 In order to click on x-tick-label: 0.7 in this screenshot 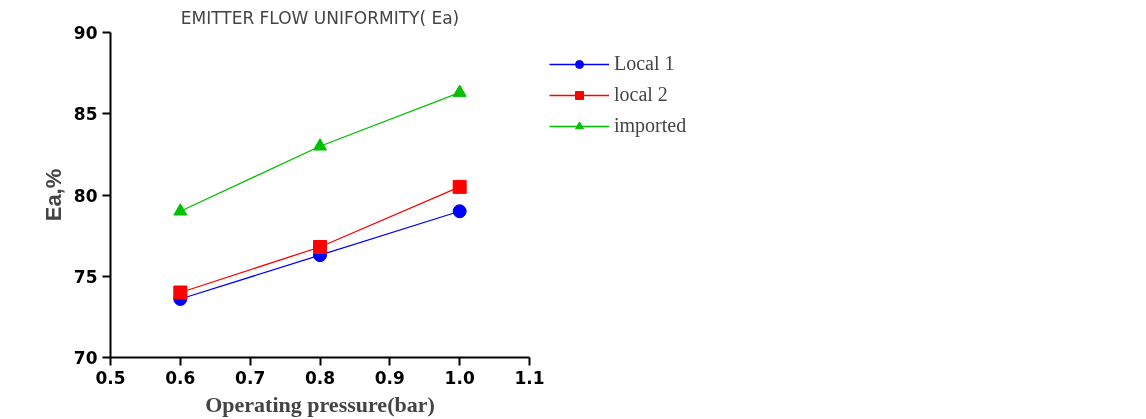, I will do `click(250, 377)`.